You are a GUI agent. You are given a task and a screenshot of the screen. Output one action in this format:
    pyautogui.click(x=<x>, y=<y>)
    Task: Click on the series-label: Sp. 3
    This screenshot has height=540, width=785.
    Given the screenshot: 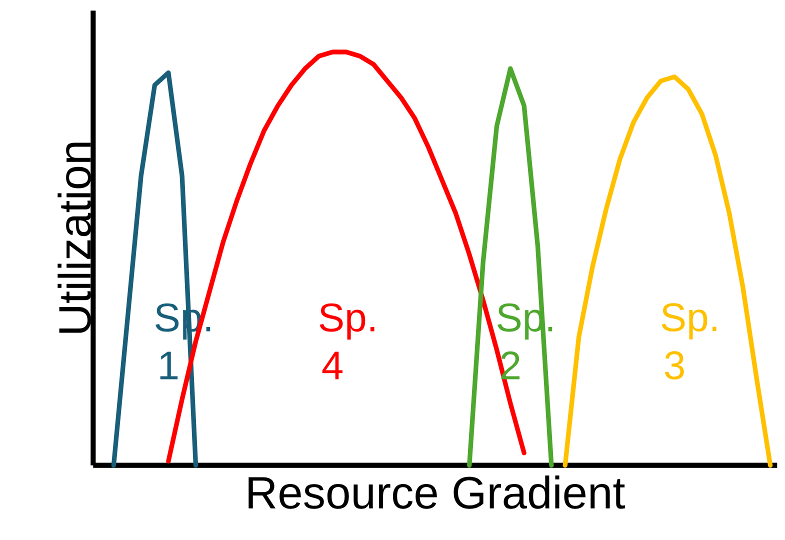 What is the action you would take?
    pyautogui.click(x=689, y=341)
    